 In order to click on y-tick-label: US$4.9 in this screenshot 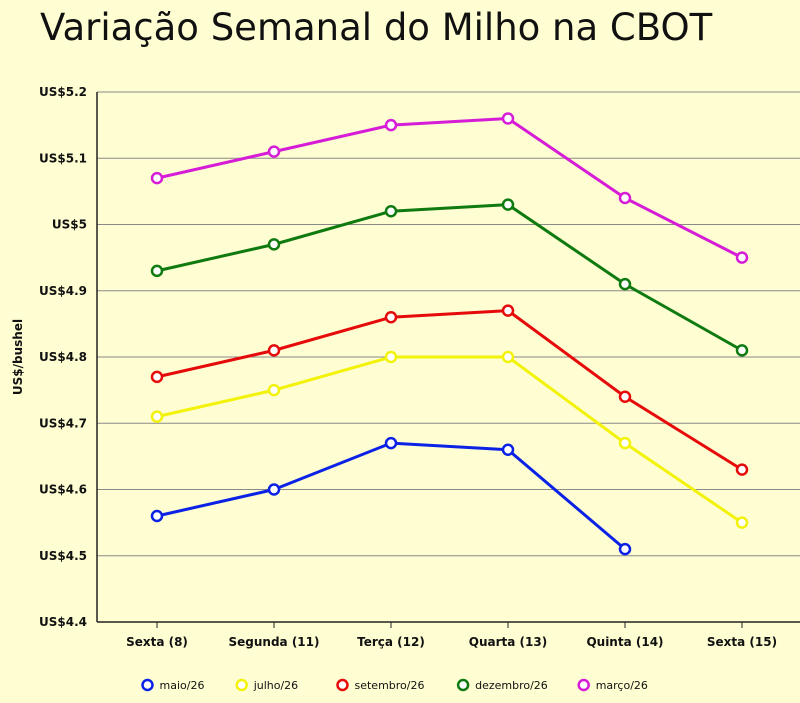, I will do `click(63, 291)`.